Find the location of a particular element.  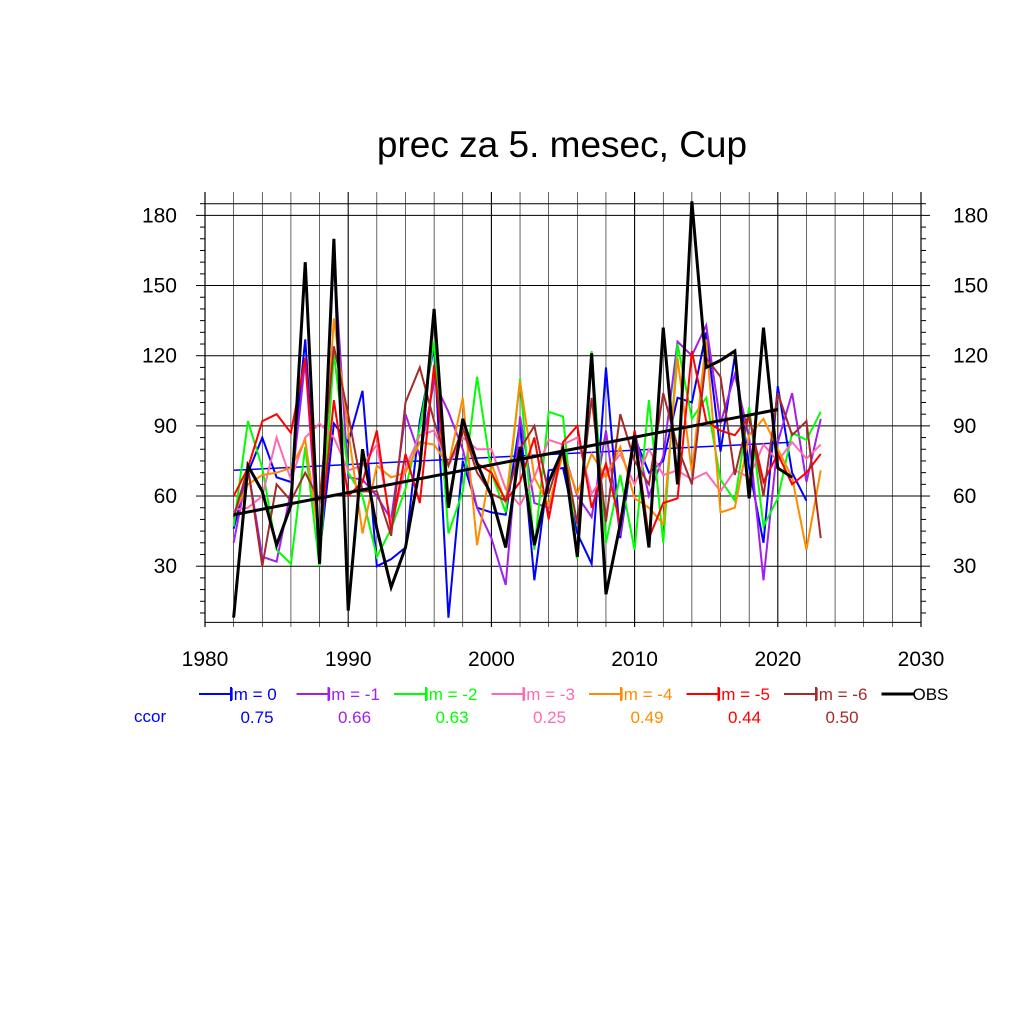

x-tick-label: 1990 is located at coordinates (348, 659).